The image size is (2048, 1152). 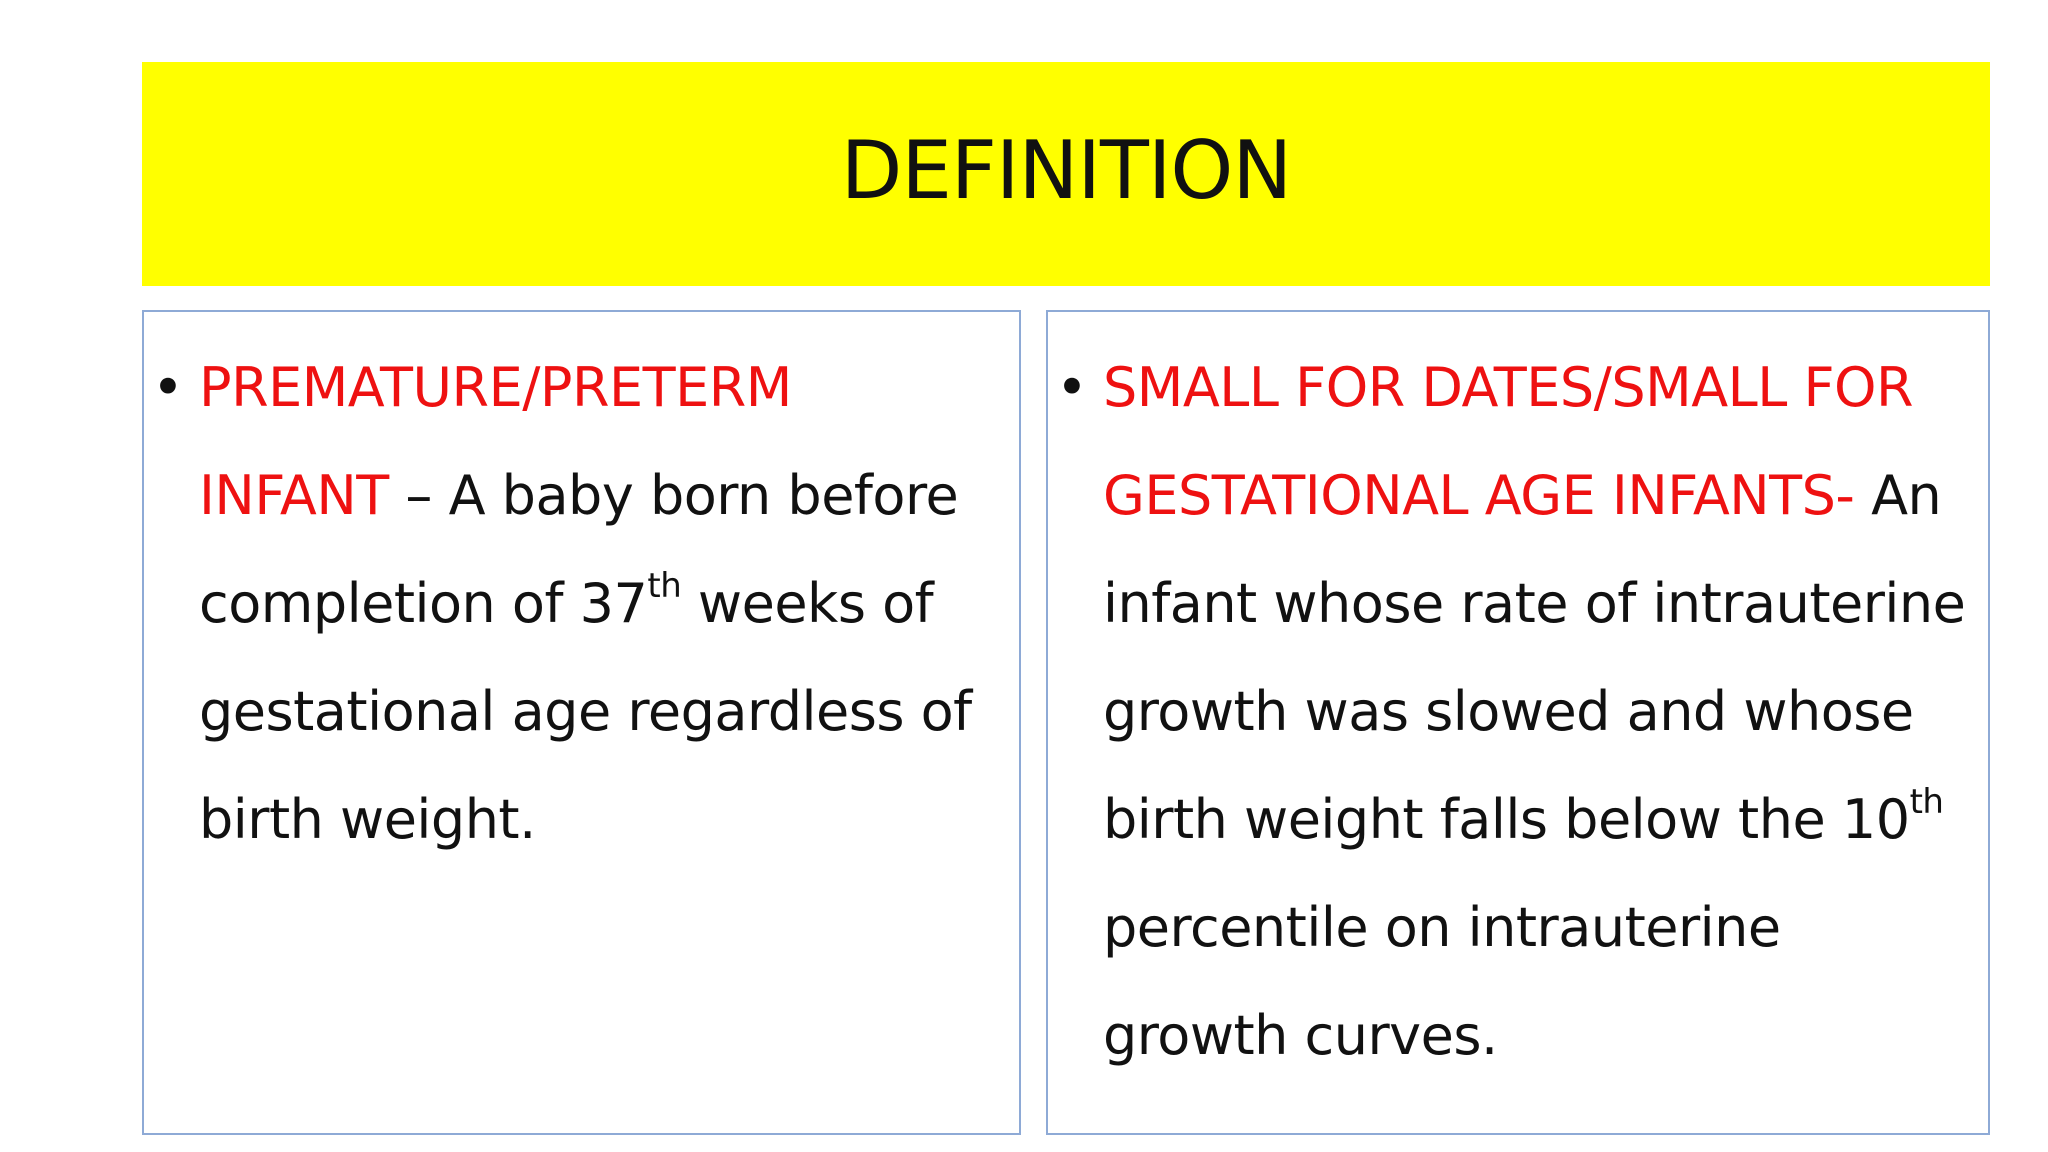 What do you see at coordinates (495, 387) in the screenshot?
I see `term-text: PREMATURE/PRETERM` at bounding box center [495, 387].